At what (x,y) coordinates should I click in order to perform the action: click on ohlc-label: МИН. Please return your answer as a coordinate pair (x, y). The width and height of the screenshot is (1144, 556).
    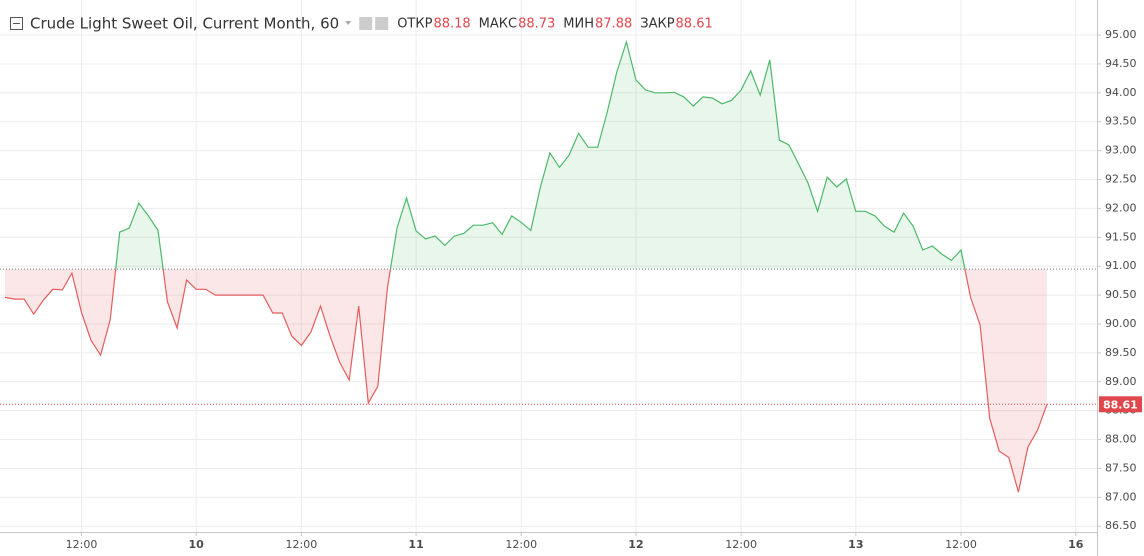
    Looking at the image, I should click on (578, 24).